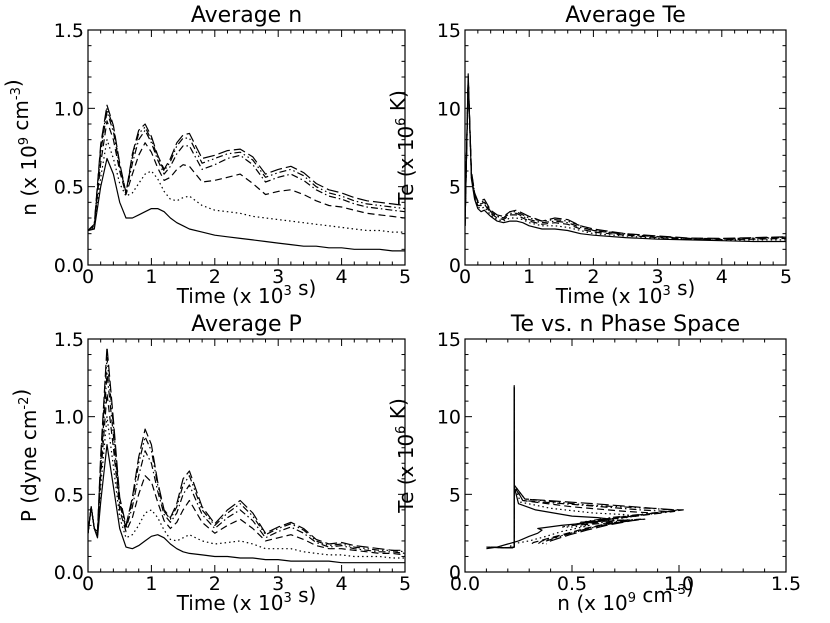 The width and height of the screenshot is (830, 623). I want to click on chart-title: Average Te, so click(625, 15).